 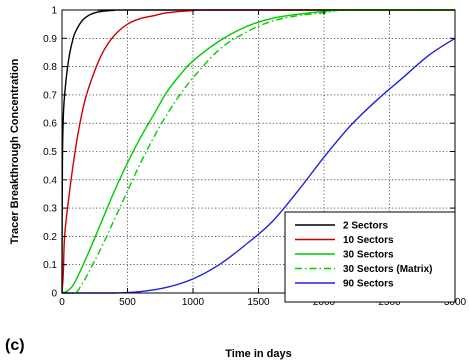 I want to click on y-tick-label: 0.1, so click(x=50, y=265).